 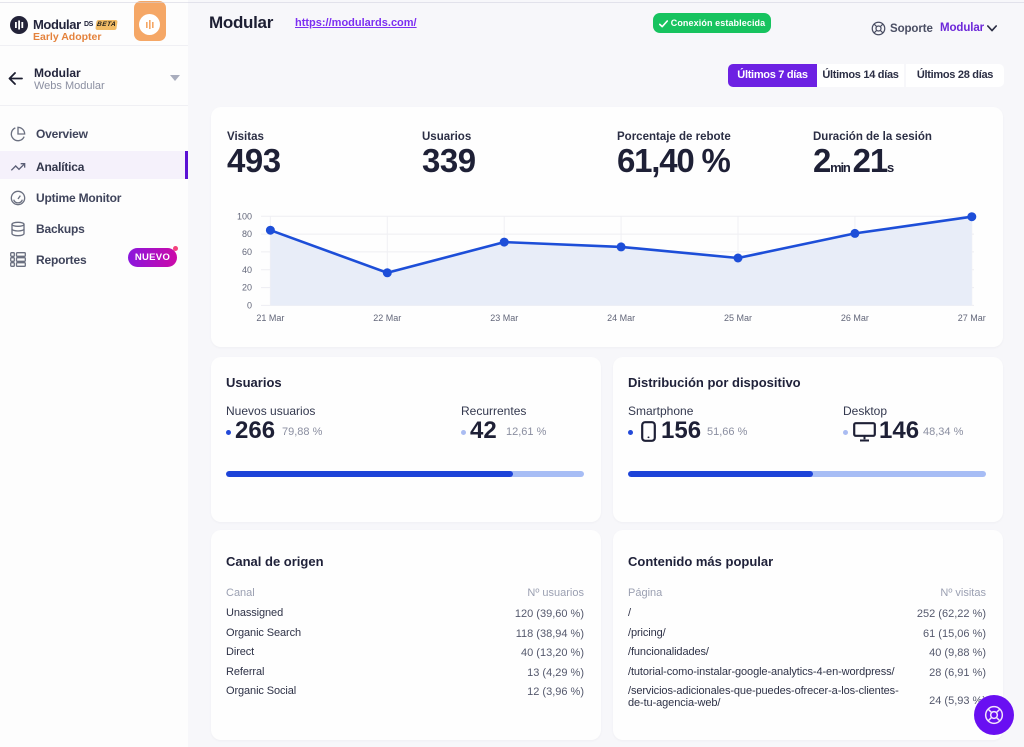 What do you see at coordinates (621, 318) in the screenshot?
I see `svg-text: 24 Mar` at bounding box center [621, 318].